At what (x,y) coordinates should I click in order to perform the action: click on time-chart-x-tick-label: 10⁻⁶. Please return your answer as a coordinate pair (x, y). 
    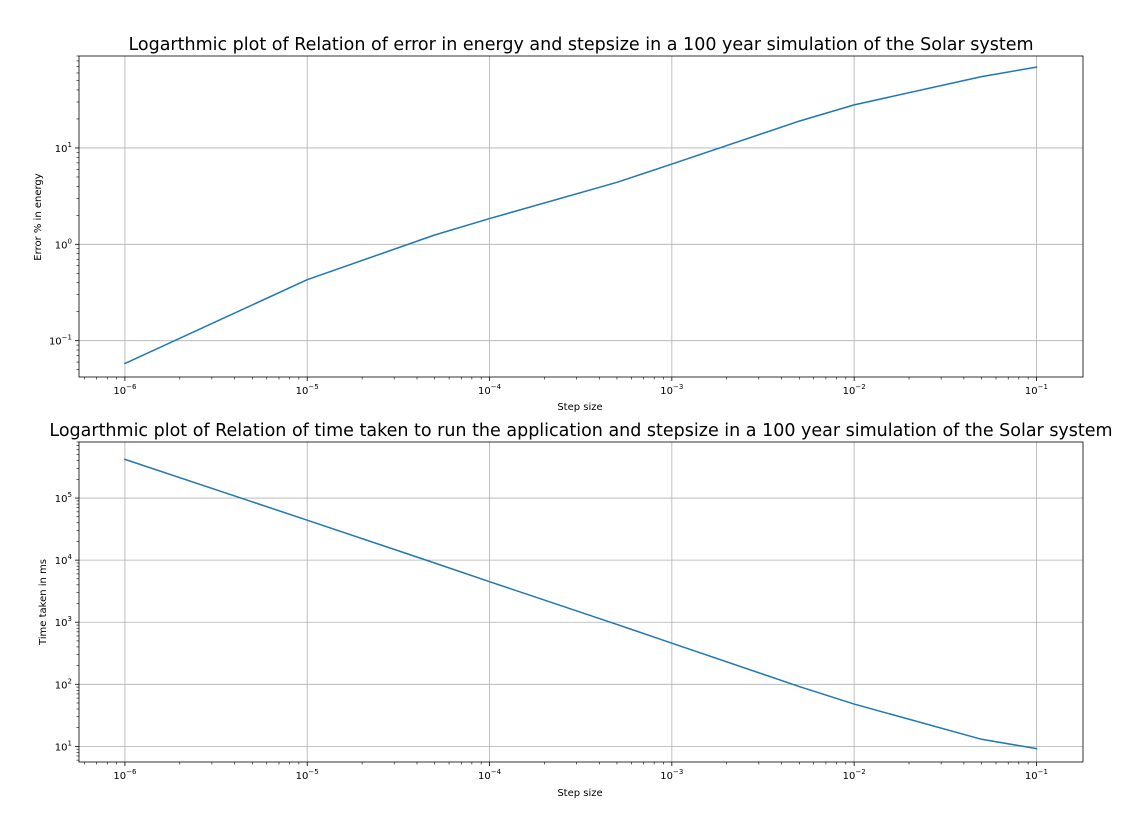
    Looking at the image, I should click on (125, 775).